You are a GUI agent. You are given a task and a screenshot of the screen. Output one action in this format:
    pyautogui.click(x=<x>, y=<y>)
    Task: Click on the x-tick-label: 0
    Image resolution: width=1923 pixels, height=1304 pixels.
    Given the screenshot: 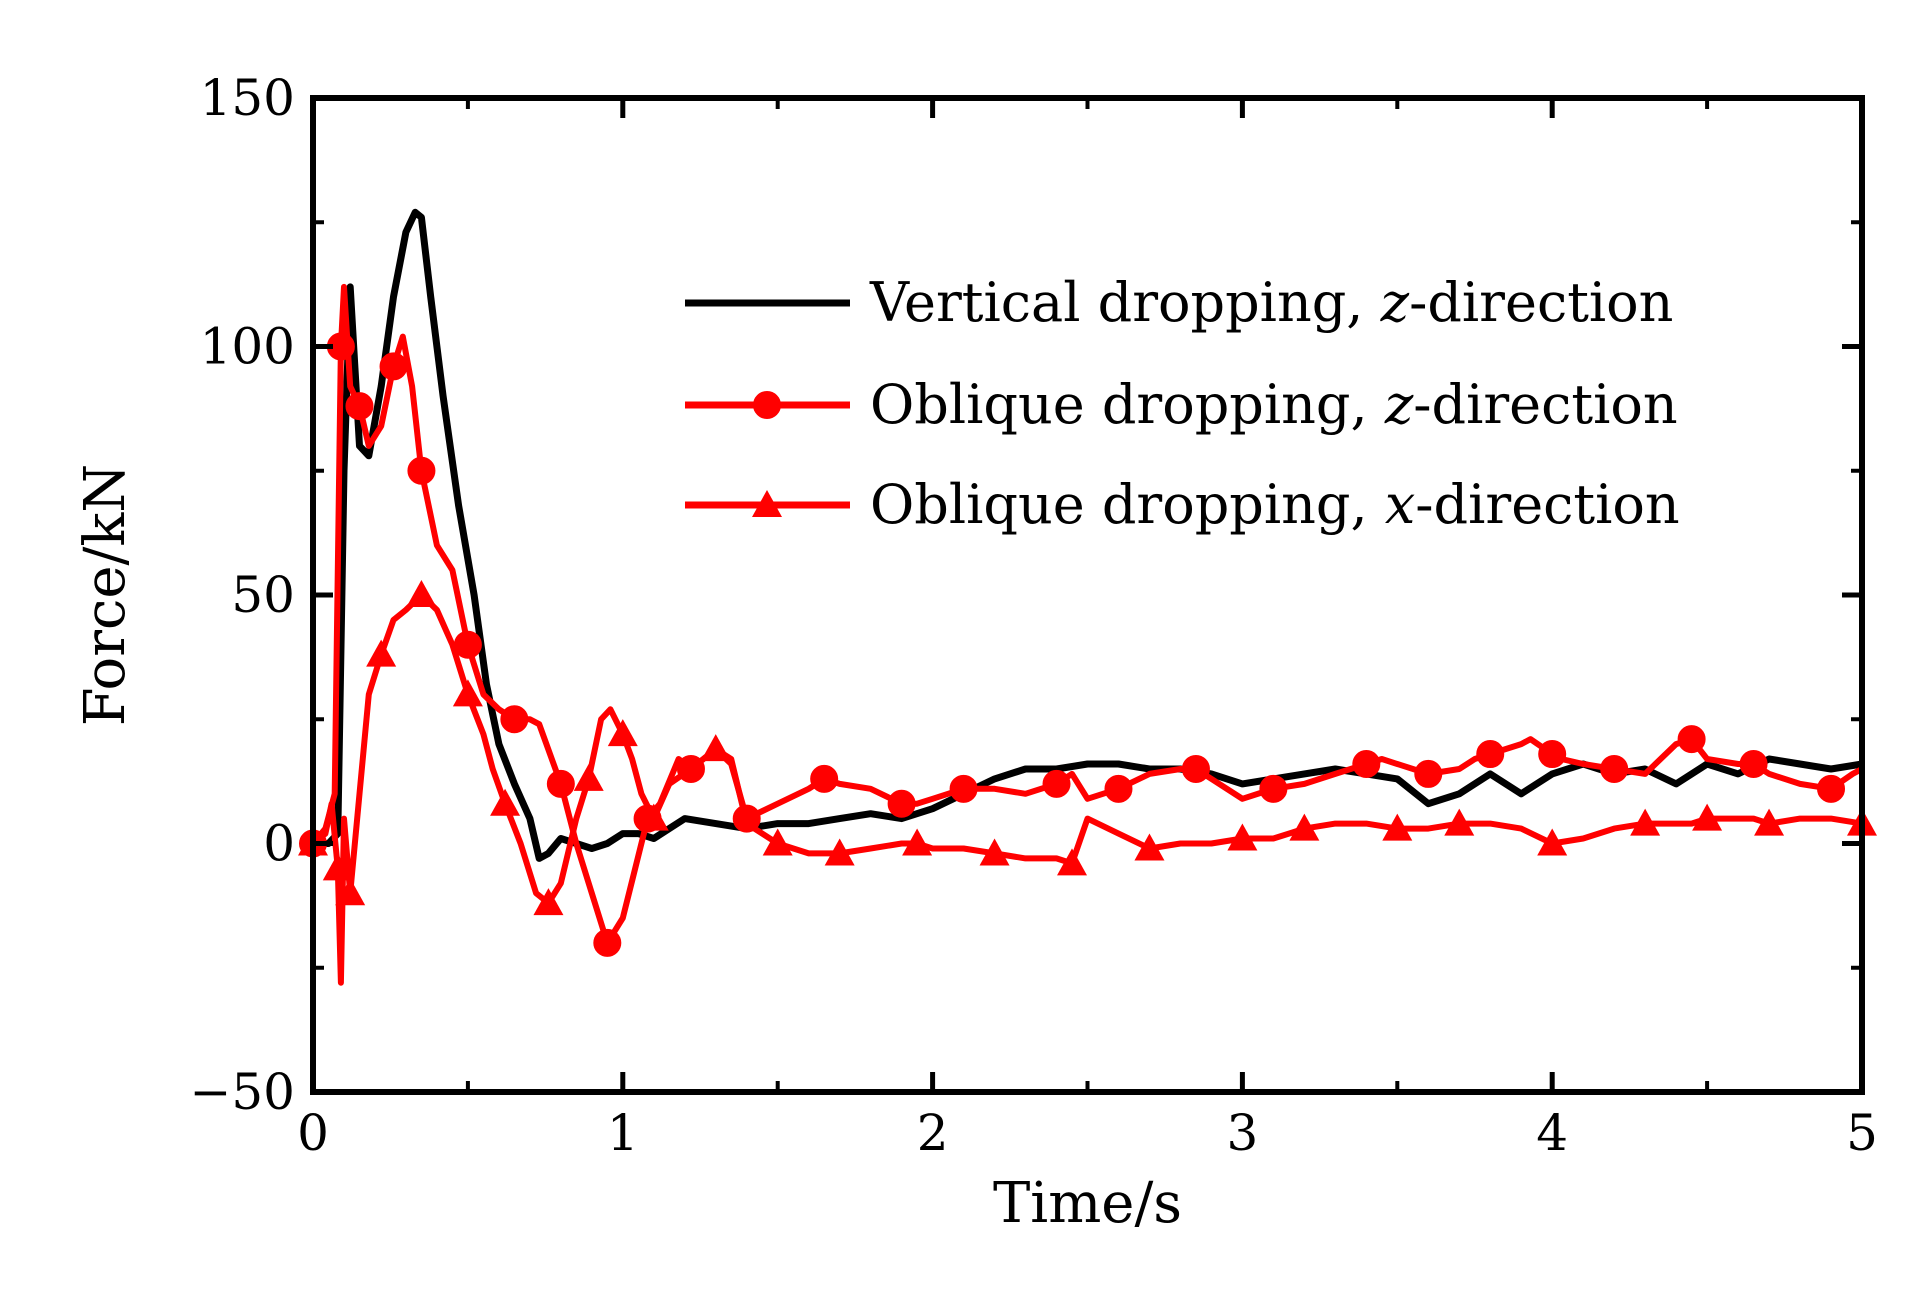 What is the action you would take?
    pyautogui.click(x=313, y=1133)
    